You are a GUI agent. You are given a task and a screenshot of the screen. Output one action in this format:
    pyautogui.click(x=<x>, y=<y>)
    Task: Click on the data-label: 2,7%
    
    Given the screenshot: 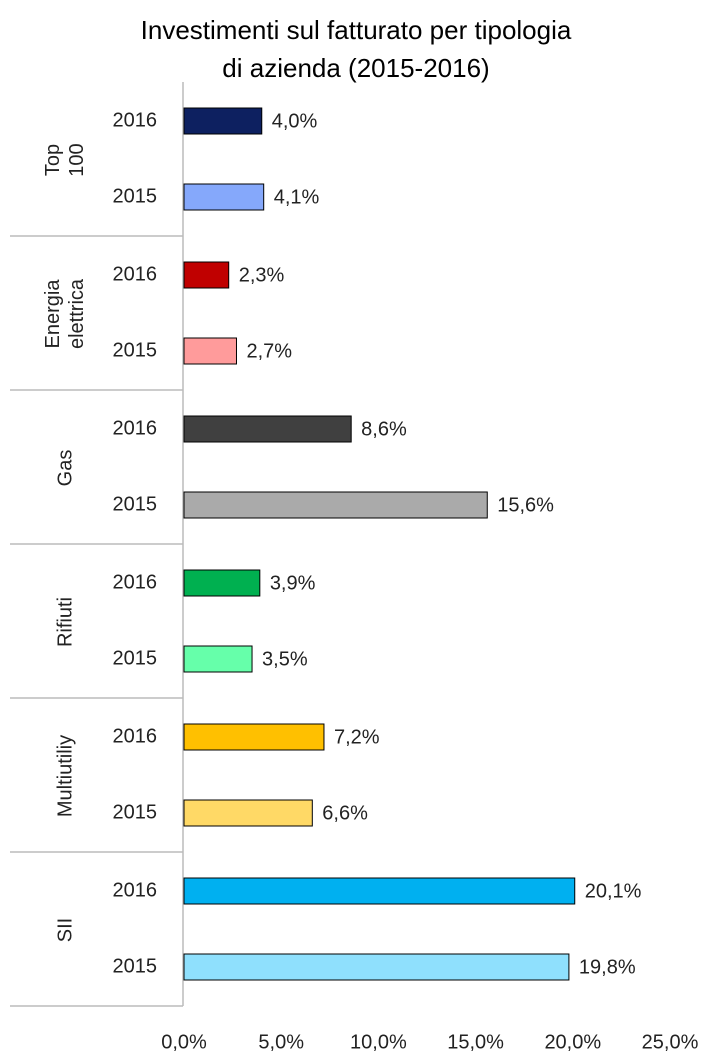 What is the action you would take?
    pyautogui.click(x=269, y=351)
    